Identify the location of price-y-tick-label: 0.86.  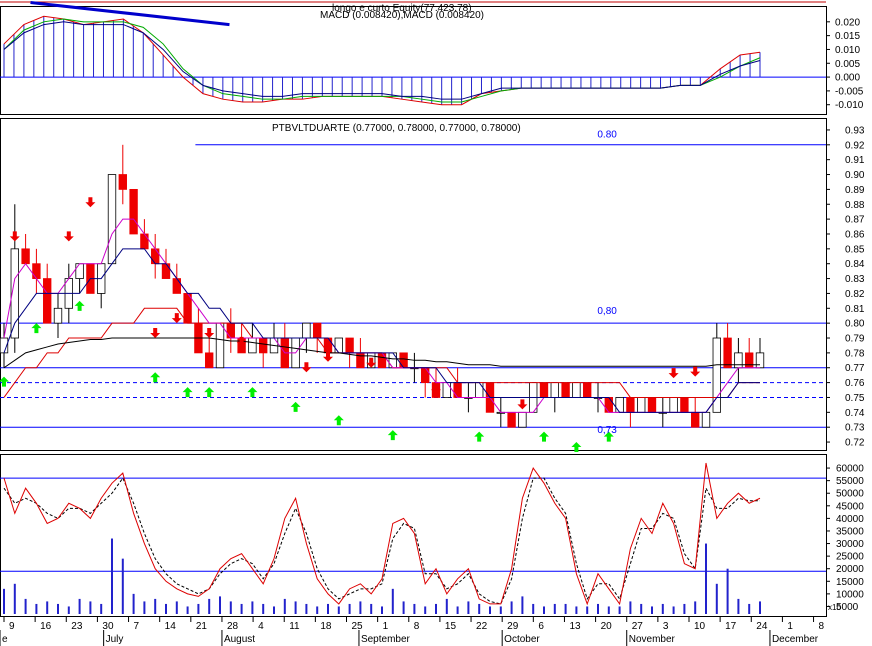
(855, 234).